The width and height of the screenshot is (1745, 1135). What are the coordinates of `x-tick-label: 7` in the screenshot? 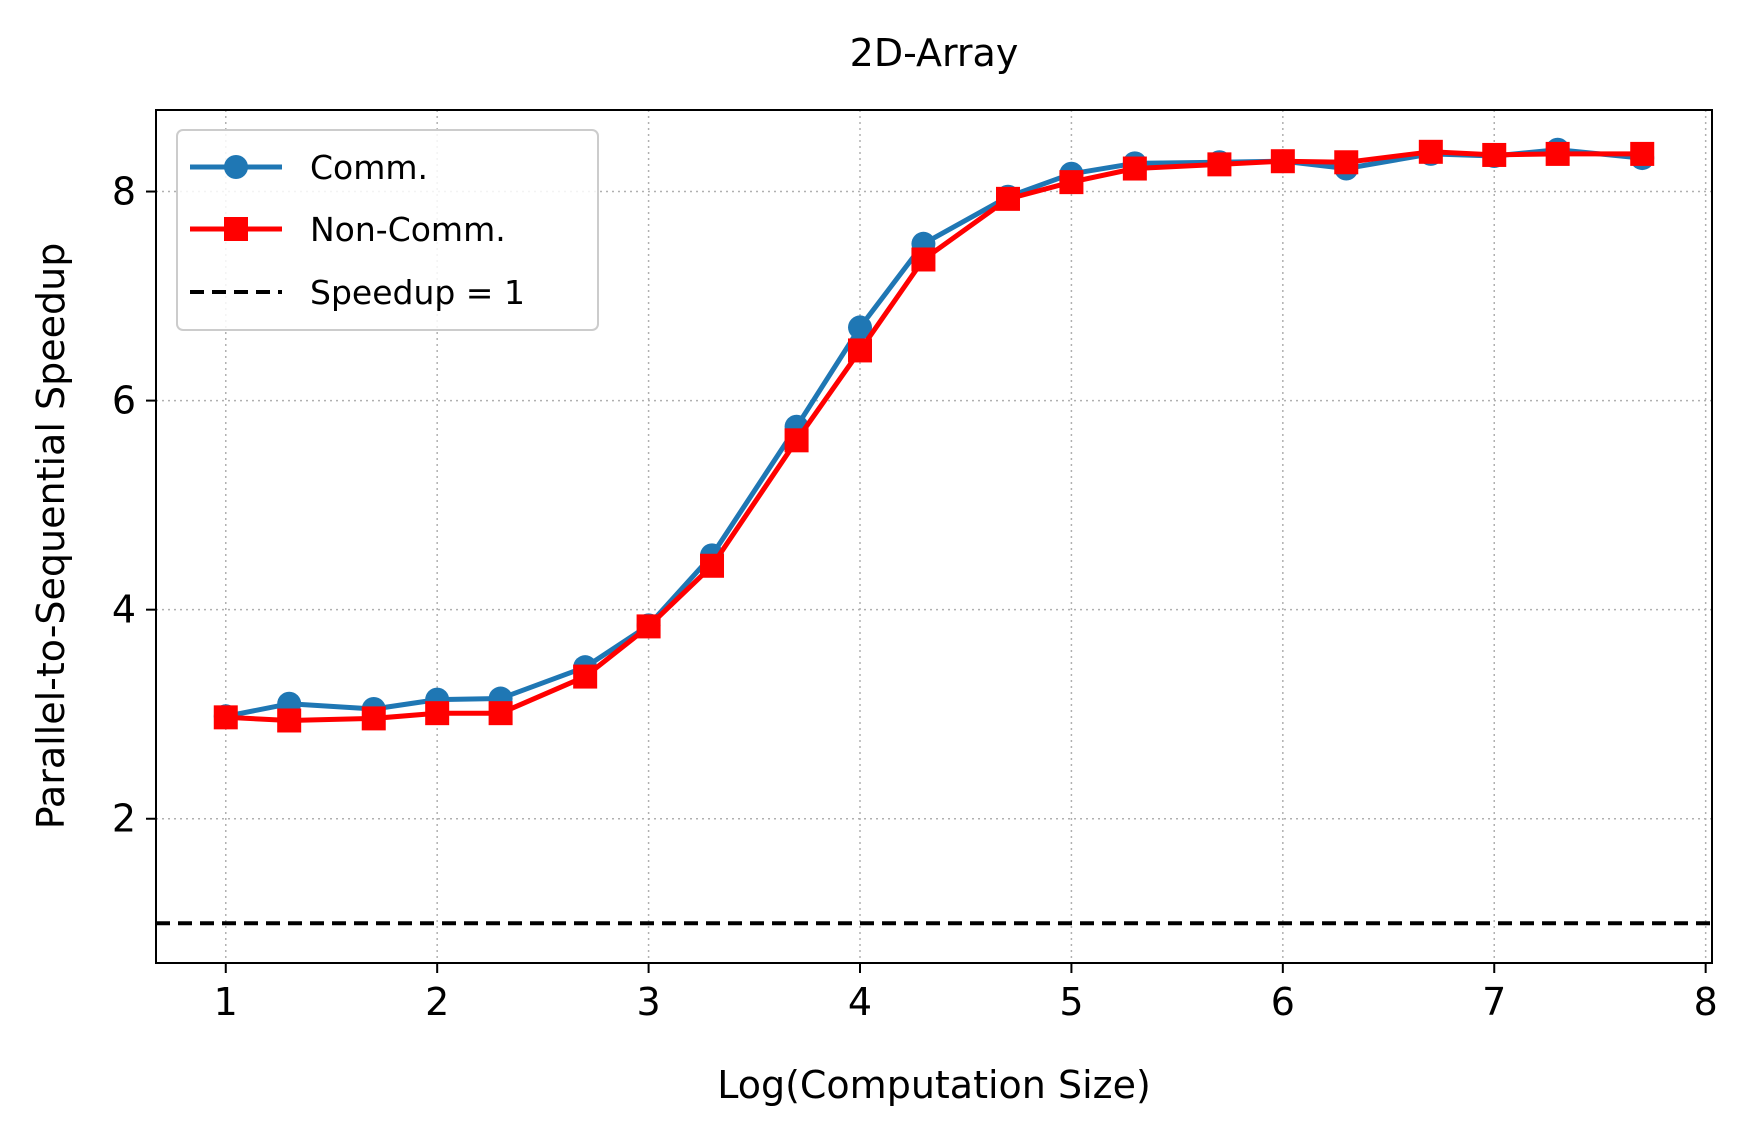 It's located at (1494, 1002).